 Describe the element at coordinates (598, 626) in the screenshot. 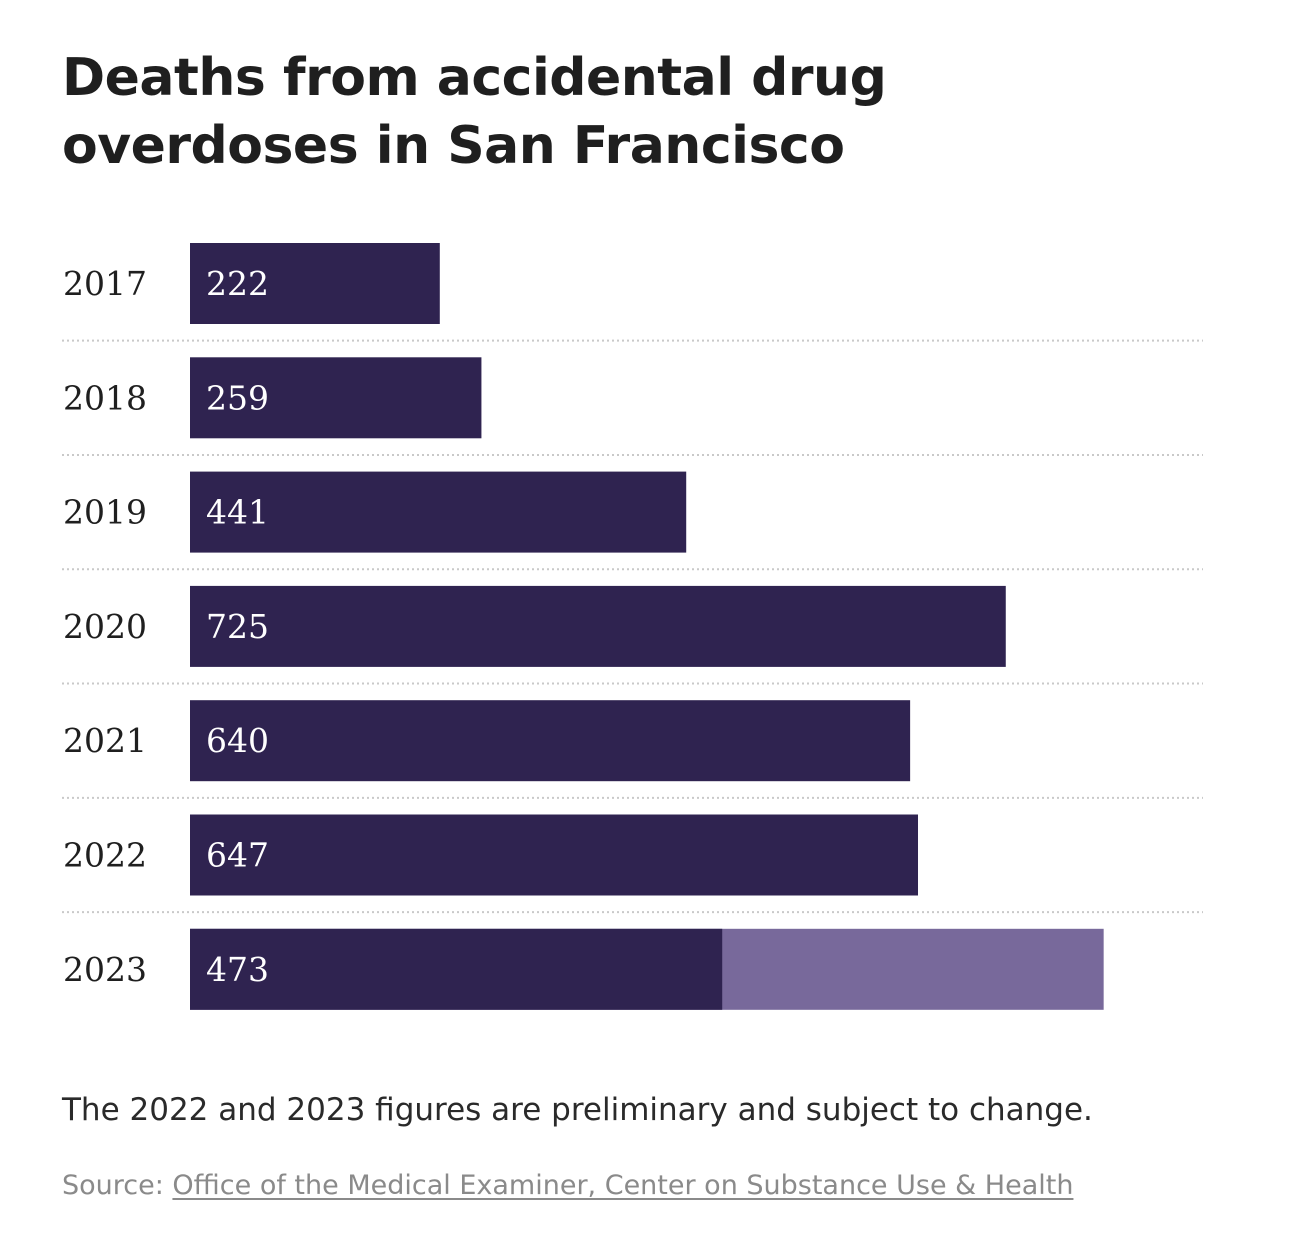

I see `bar-2020` at that location.